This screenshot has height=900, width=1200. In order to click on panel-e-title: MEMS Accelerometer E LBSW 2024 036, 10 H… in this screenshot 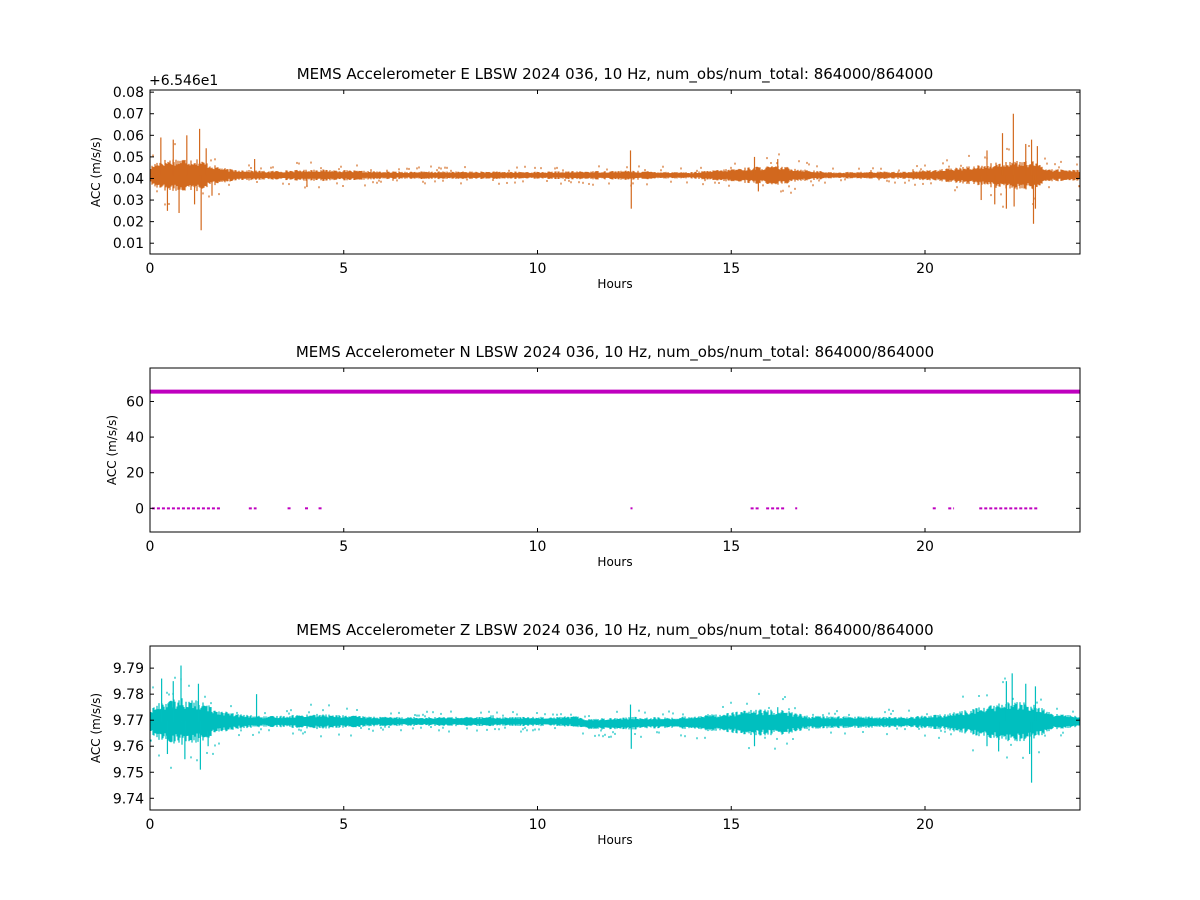, I will do `click(615, 74)`.